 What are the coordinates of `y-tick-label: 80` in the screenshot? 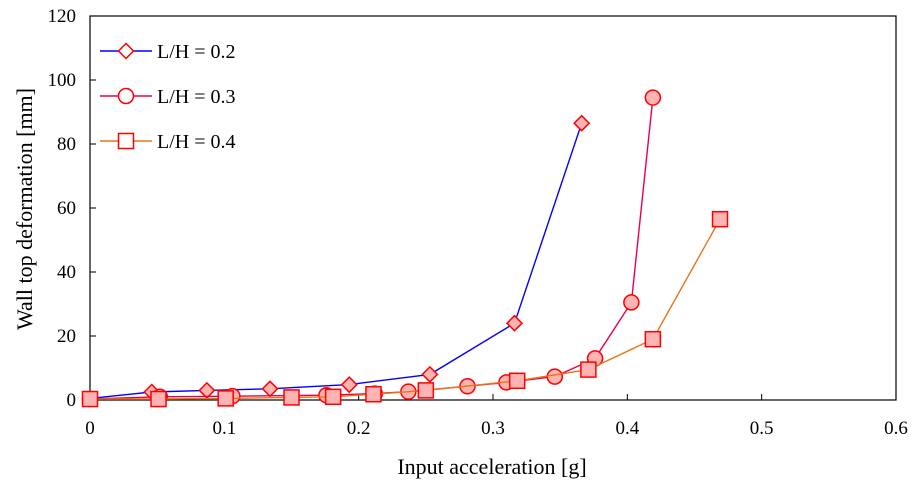 It's located at (66, 144).